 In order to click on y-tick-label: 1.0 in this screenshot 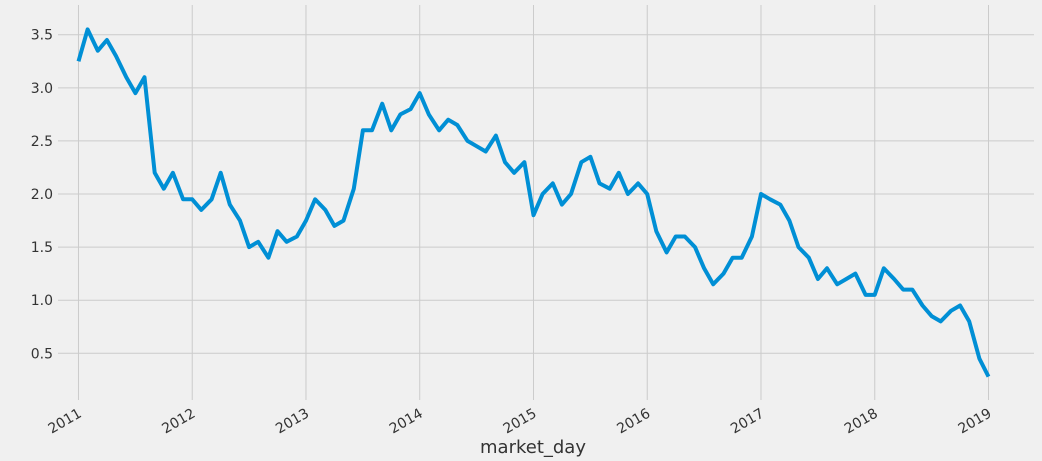, I will do `click(42, 301)`.